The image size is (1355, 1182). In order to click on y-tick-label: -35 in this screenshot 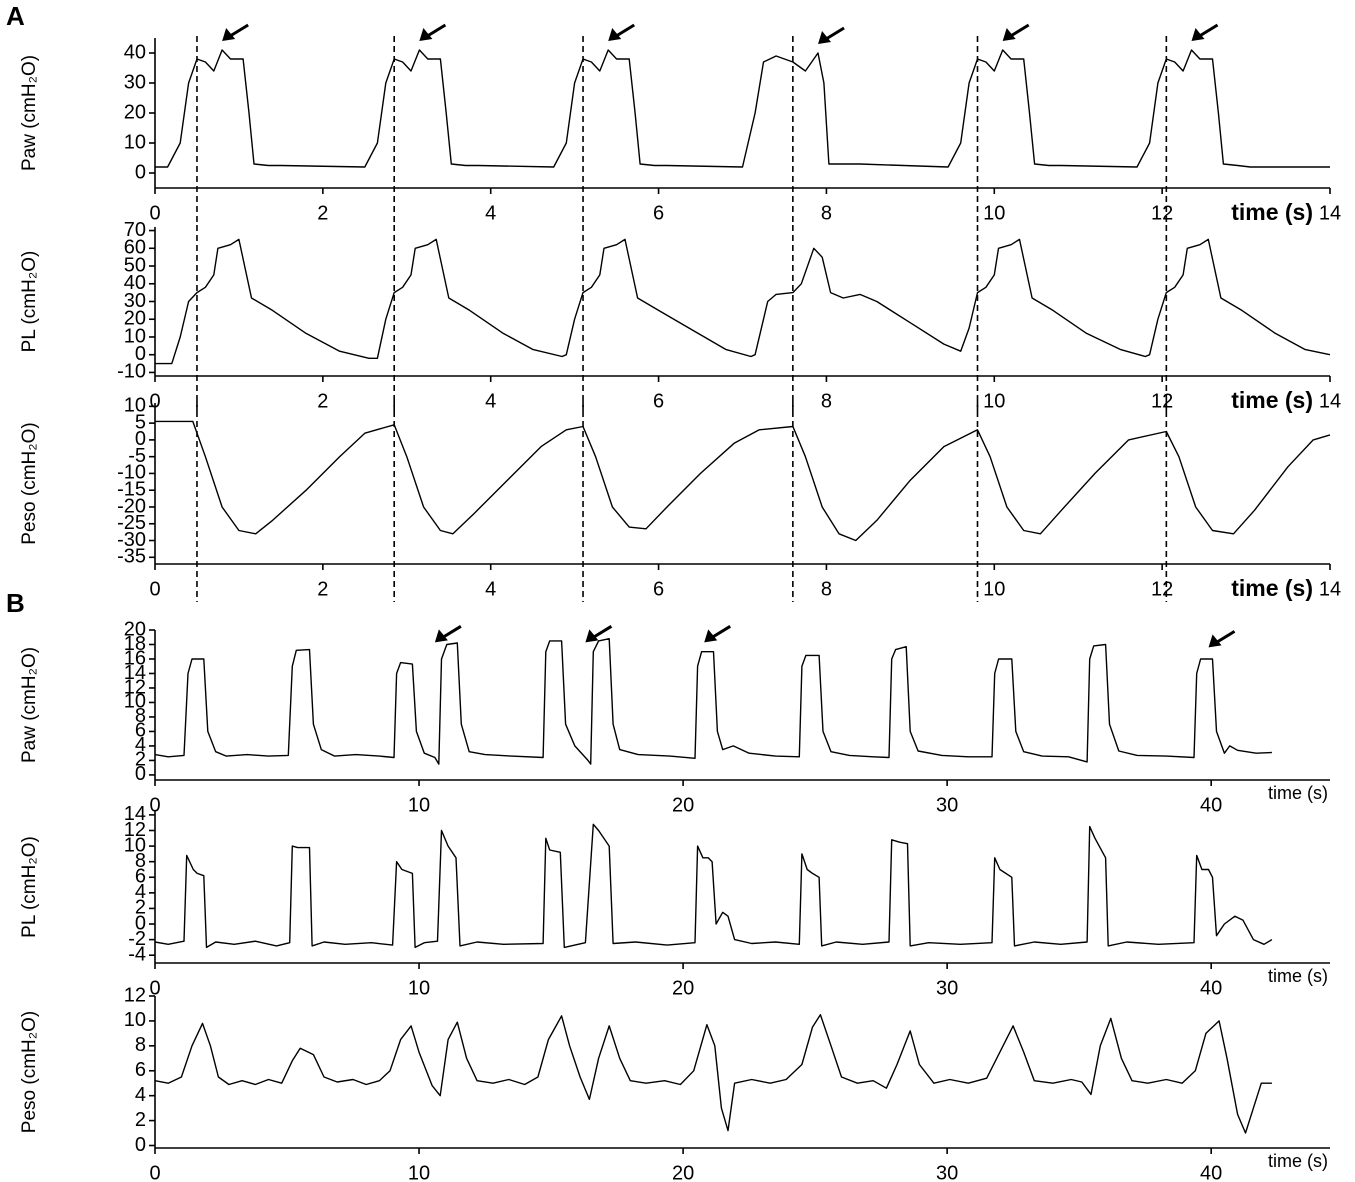, I will do `click(131, 557)`.